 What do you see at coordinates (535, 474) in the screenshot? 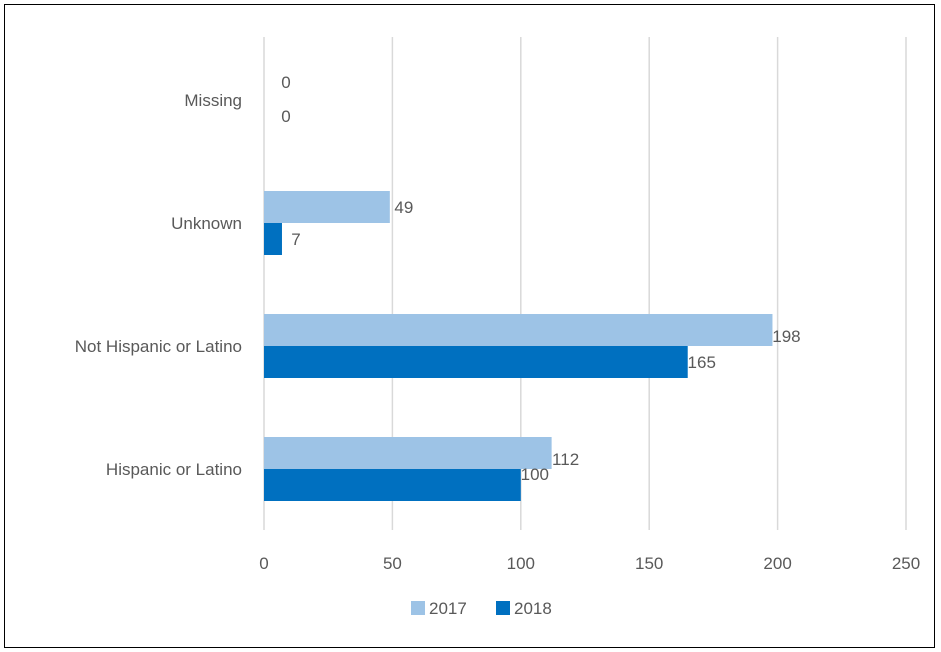
I see `data-label: 100` at bounding box center [535, 474].